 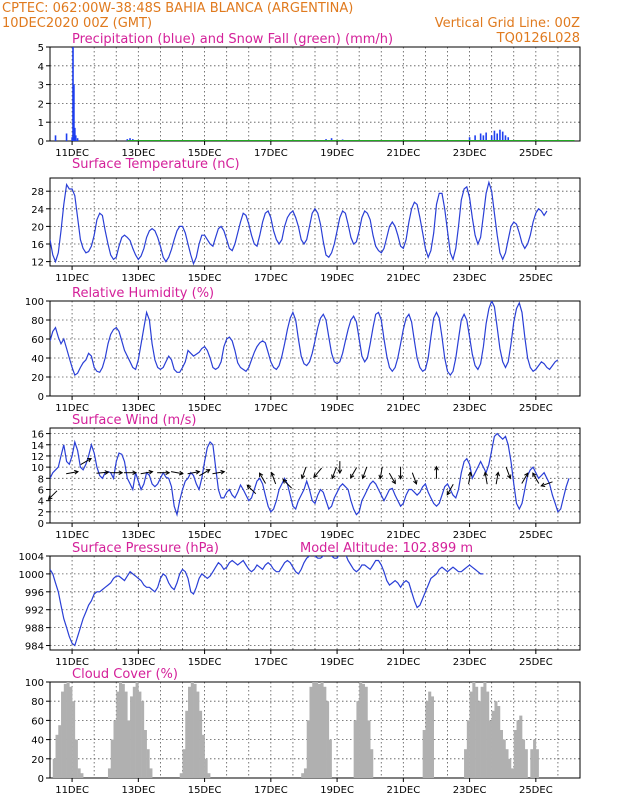 What do you see at coordinates (34, 647) in the screenshot?
I see `pressure-ytick-label: 984` at bounding box center [34, 647].